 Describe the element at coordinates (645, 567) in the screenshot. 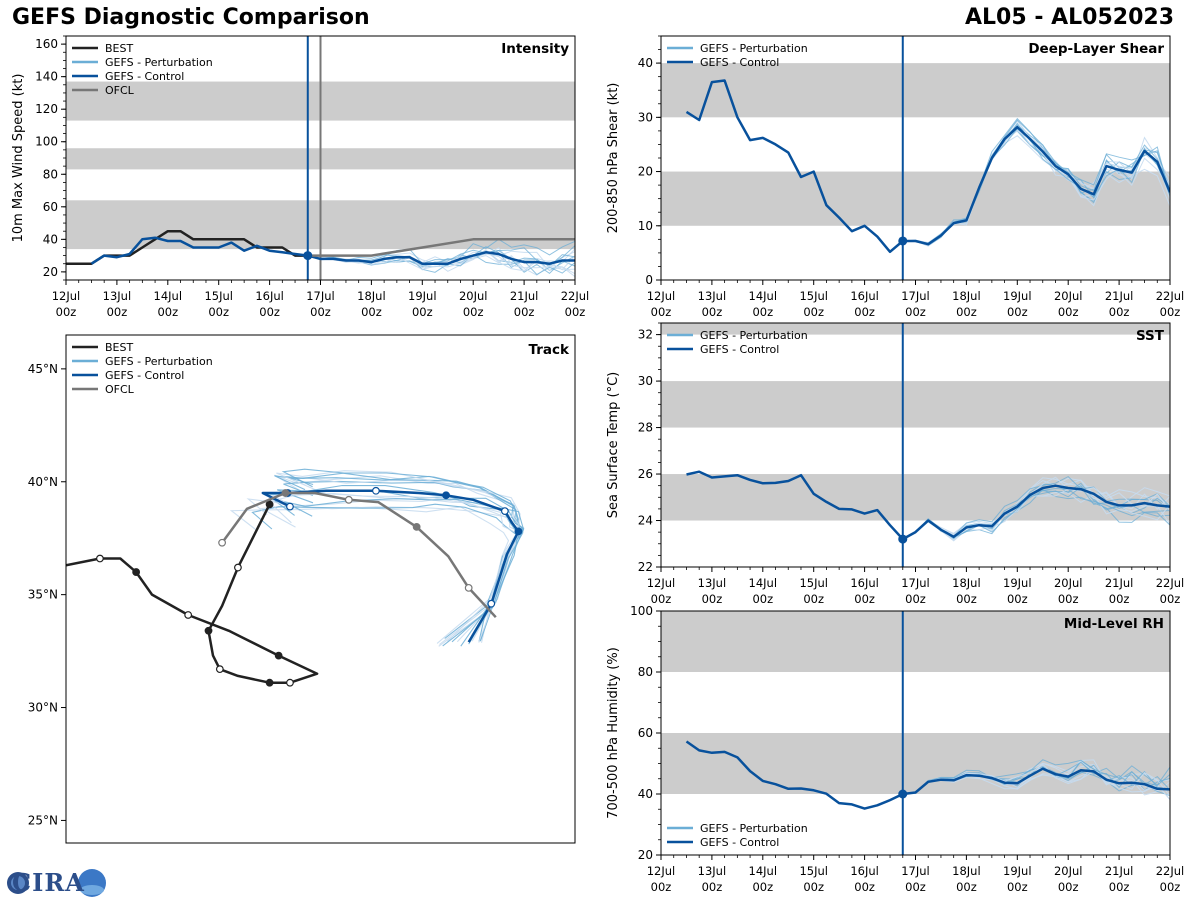

I see `y-tick-label: 22` at that location.